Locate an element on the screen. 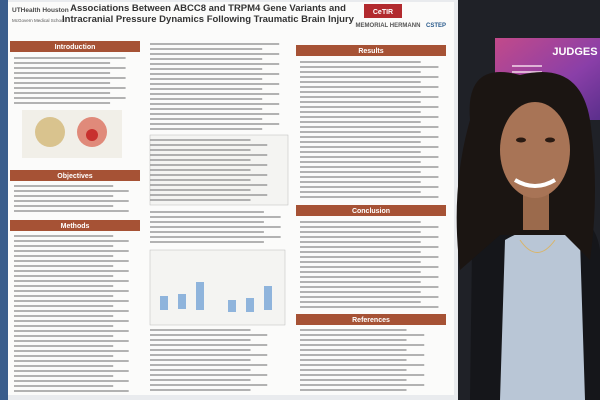 The width and height of the screenshot is (600, 400). section-header: Conclusion is located at coordinates (371, 211).